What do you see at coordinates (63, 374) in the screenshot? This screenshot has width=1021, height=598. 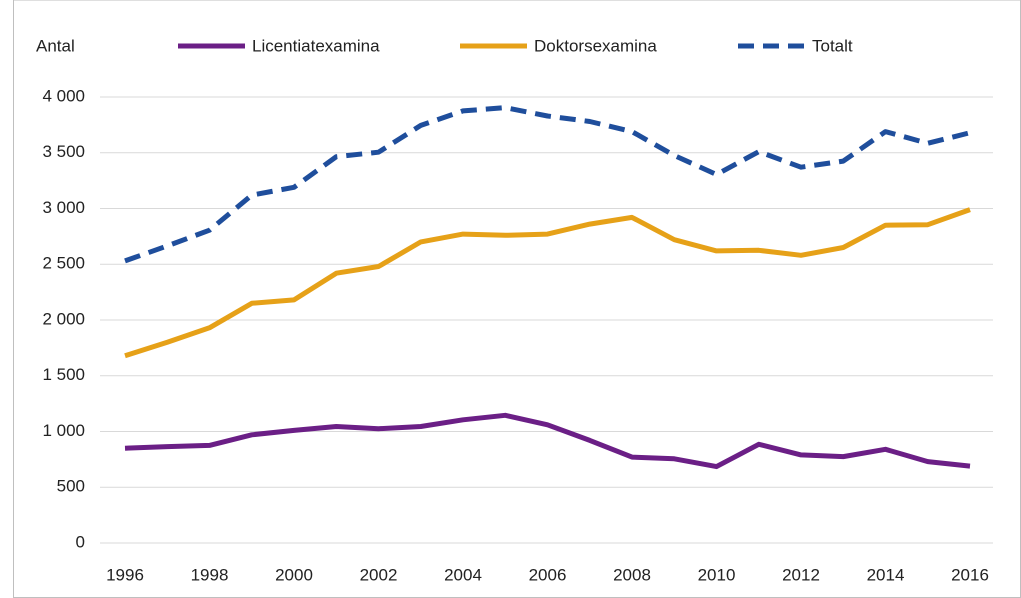 I see `y-tick-label: 1 500` at bounding box center [63, 374].